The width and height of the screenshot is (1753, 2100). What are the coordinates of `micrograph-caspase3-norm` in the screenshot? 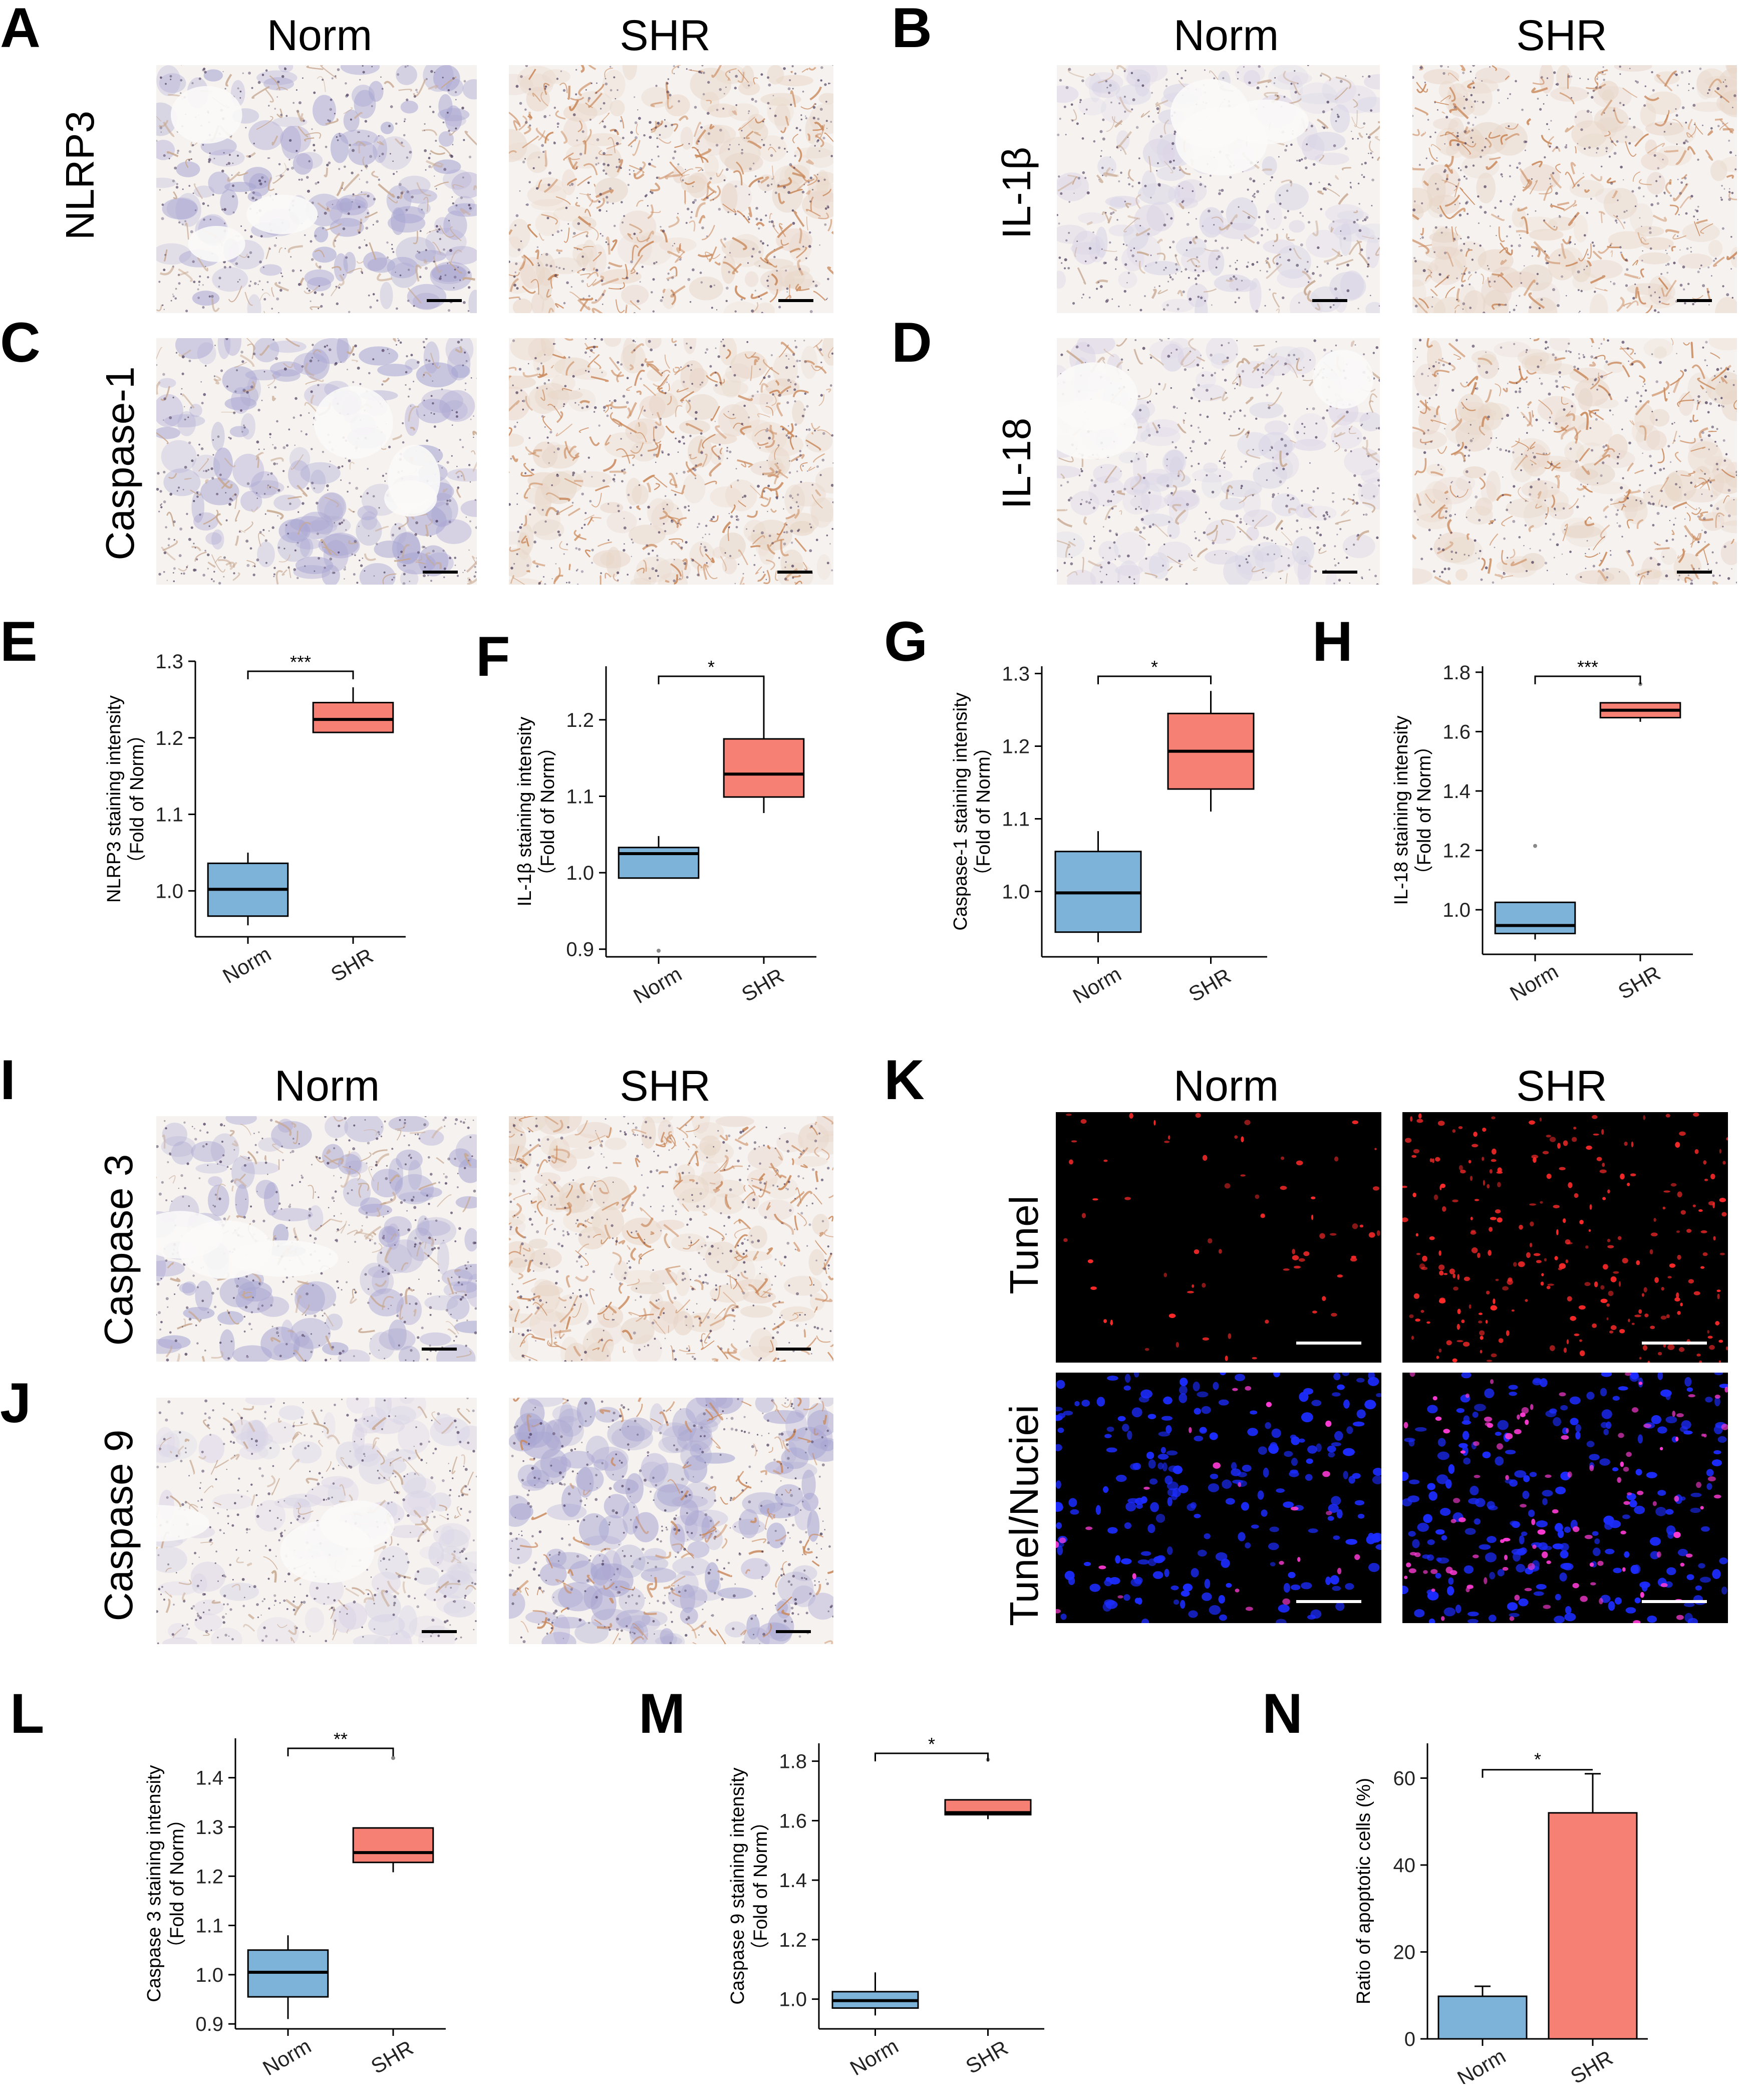 It's located at (316, 1239).